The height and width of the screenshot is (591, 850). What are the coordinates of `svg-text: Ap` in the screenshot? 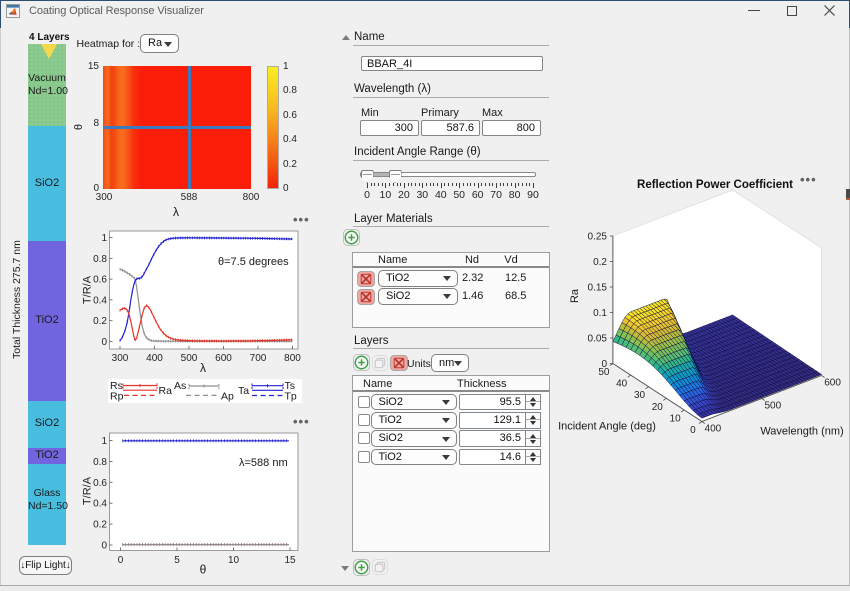 It's located at (227, 397).